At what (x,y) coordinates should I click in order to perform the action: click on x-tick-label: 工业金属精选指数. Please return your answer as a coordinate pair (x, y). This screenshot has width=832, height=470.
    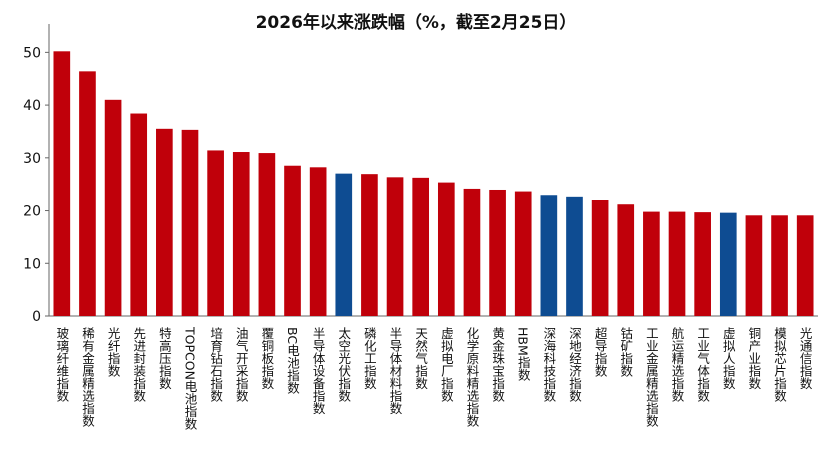
    Looking at the image, I should click on (651, 377).